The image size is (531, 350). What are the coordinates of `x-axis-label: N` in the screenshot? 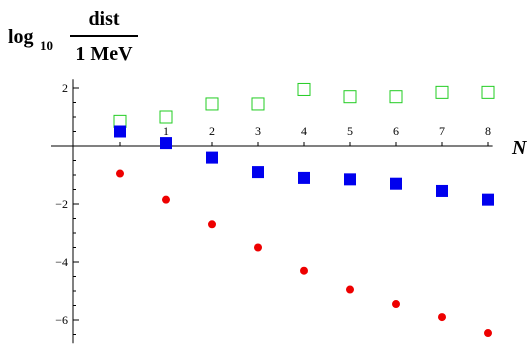 It's located at (519, 148).